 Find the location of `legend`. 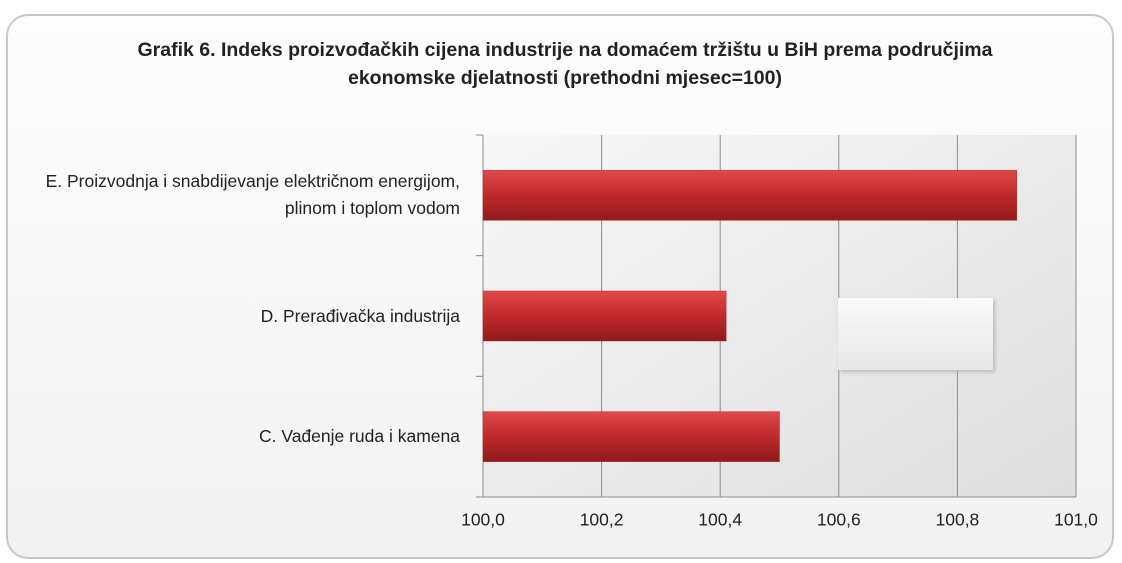

legend is located at coordinates (915, 334).